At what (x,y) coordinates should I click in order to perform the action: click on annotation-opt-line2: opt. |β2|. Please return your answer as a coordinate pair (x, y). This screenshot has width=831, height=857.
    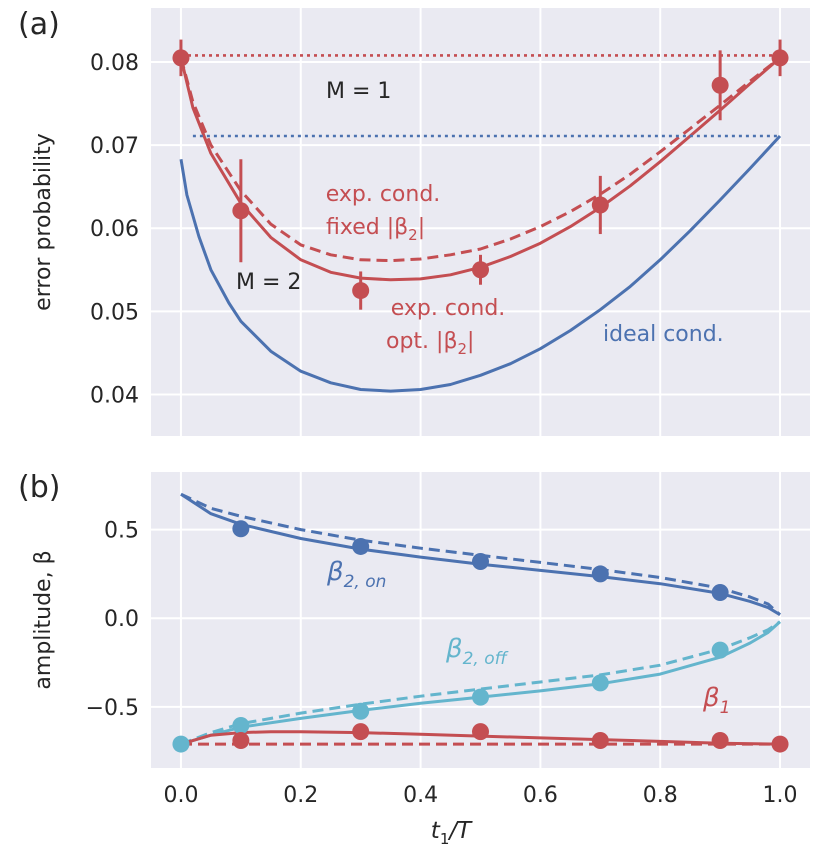
    Looking at the image, I should click on (430, 343).